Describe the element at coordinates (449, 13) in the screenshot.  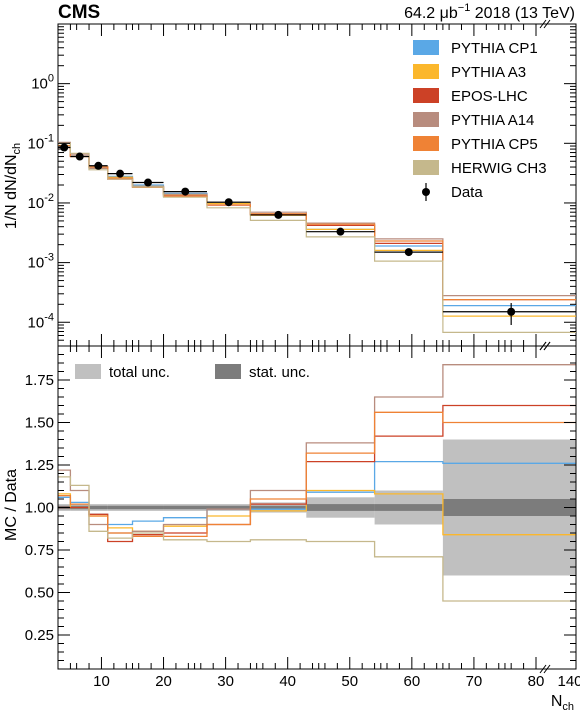
I see `lumi-unit: μb` at that location.